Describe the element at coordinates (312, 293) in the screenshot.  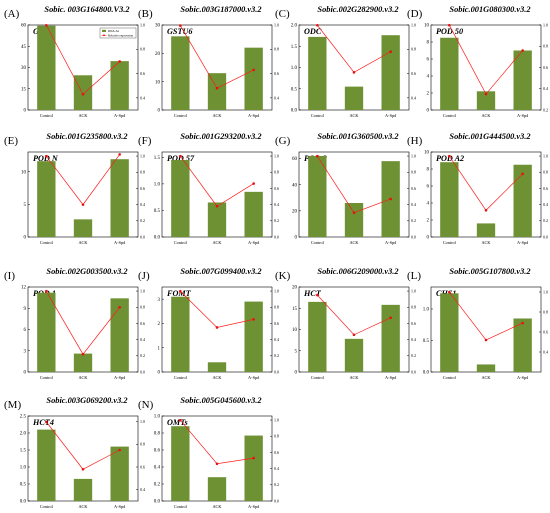
I see `gene-label: HCT` at that location.